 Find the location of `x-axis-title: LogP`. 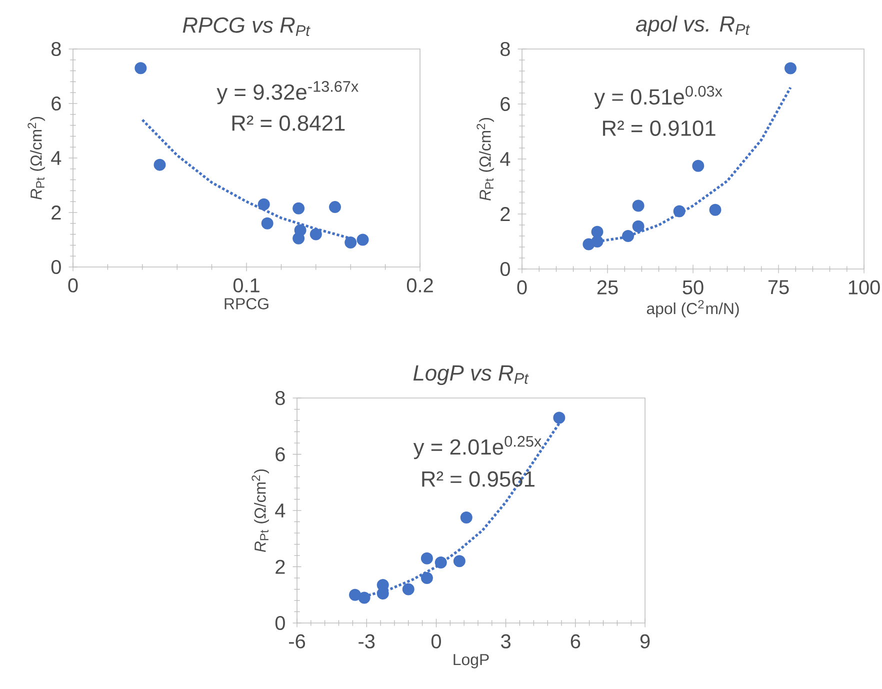

x-axis-title: LogP is located at coordinates (471, 661).